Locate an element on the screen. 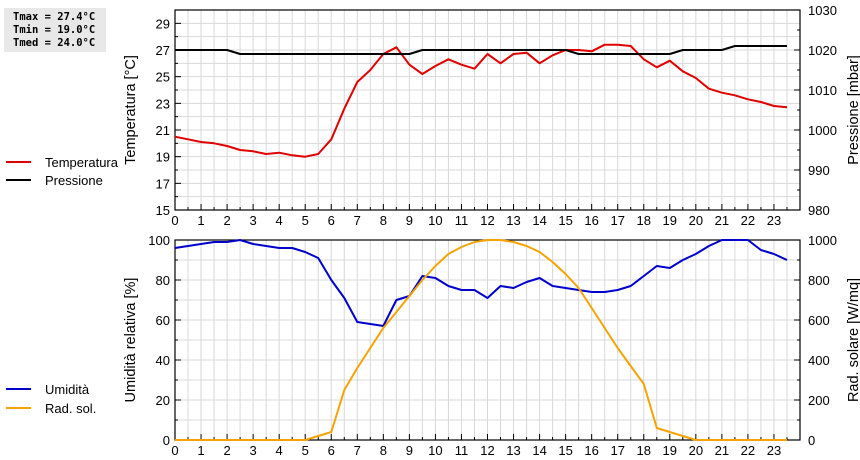 The height and width of the screenshot is (460, 860). legend-top: Temperatura Pressione is located at coordinates (62, 171).